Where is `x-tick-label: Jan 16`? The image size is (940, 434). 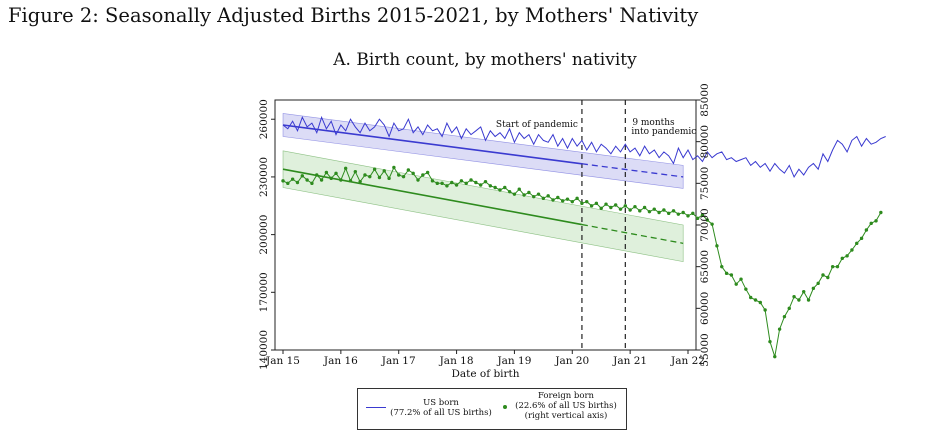 x-tick-label: Jan 16 is located at coordinates (340, 361).